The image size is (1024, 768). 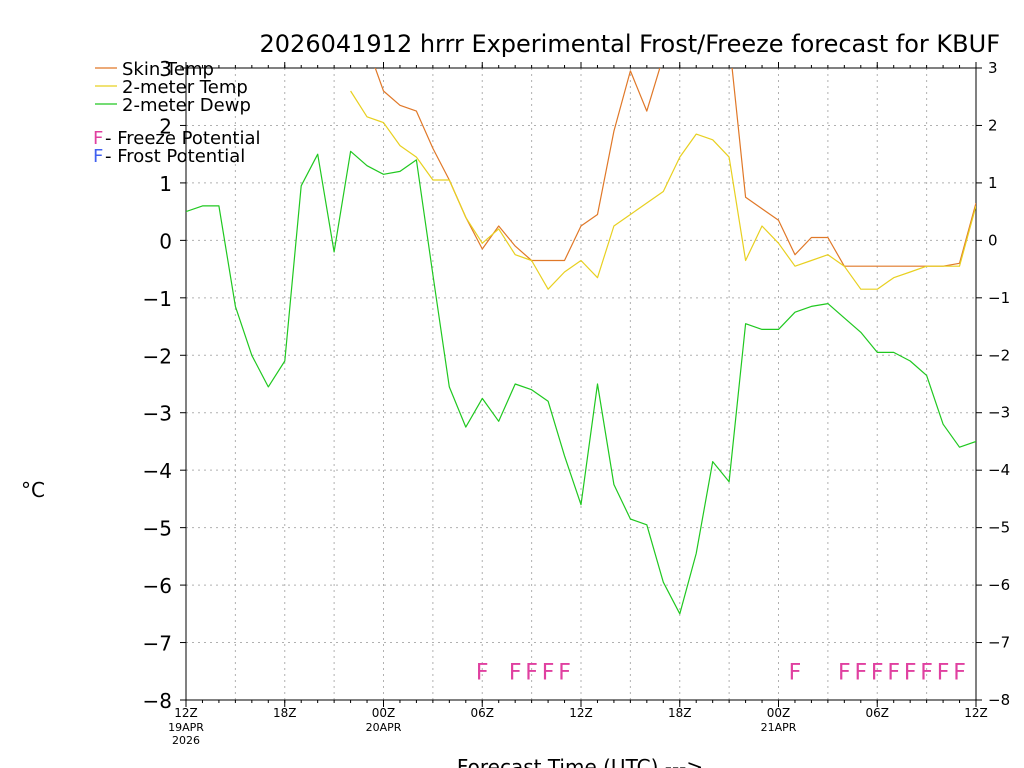 I want to click on x-tick-sublabel: 19APR, so click(x=186, y=727).